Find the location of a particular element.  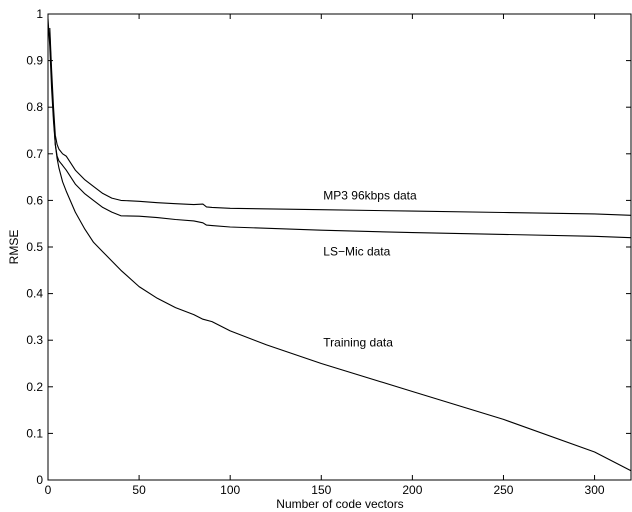

x-tick-label: 200 is located at coordinates (412, 490).